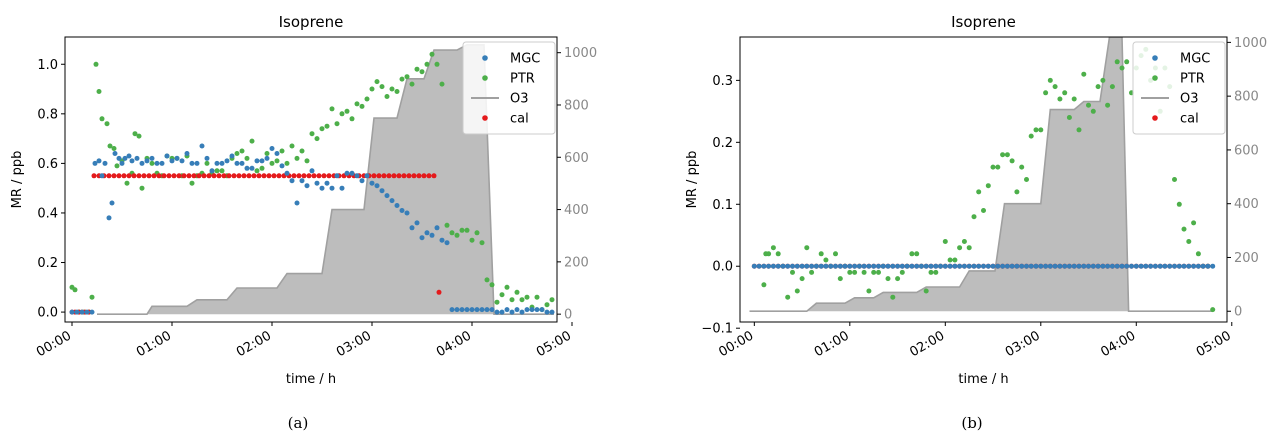  What do you see at coordinates (485, 78) in the screenshot?
I see `legend-marker-ptr` at bounding box center [485, 78].